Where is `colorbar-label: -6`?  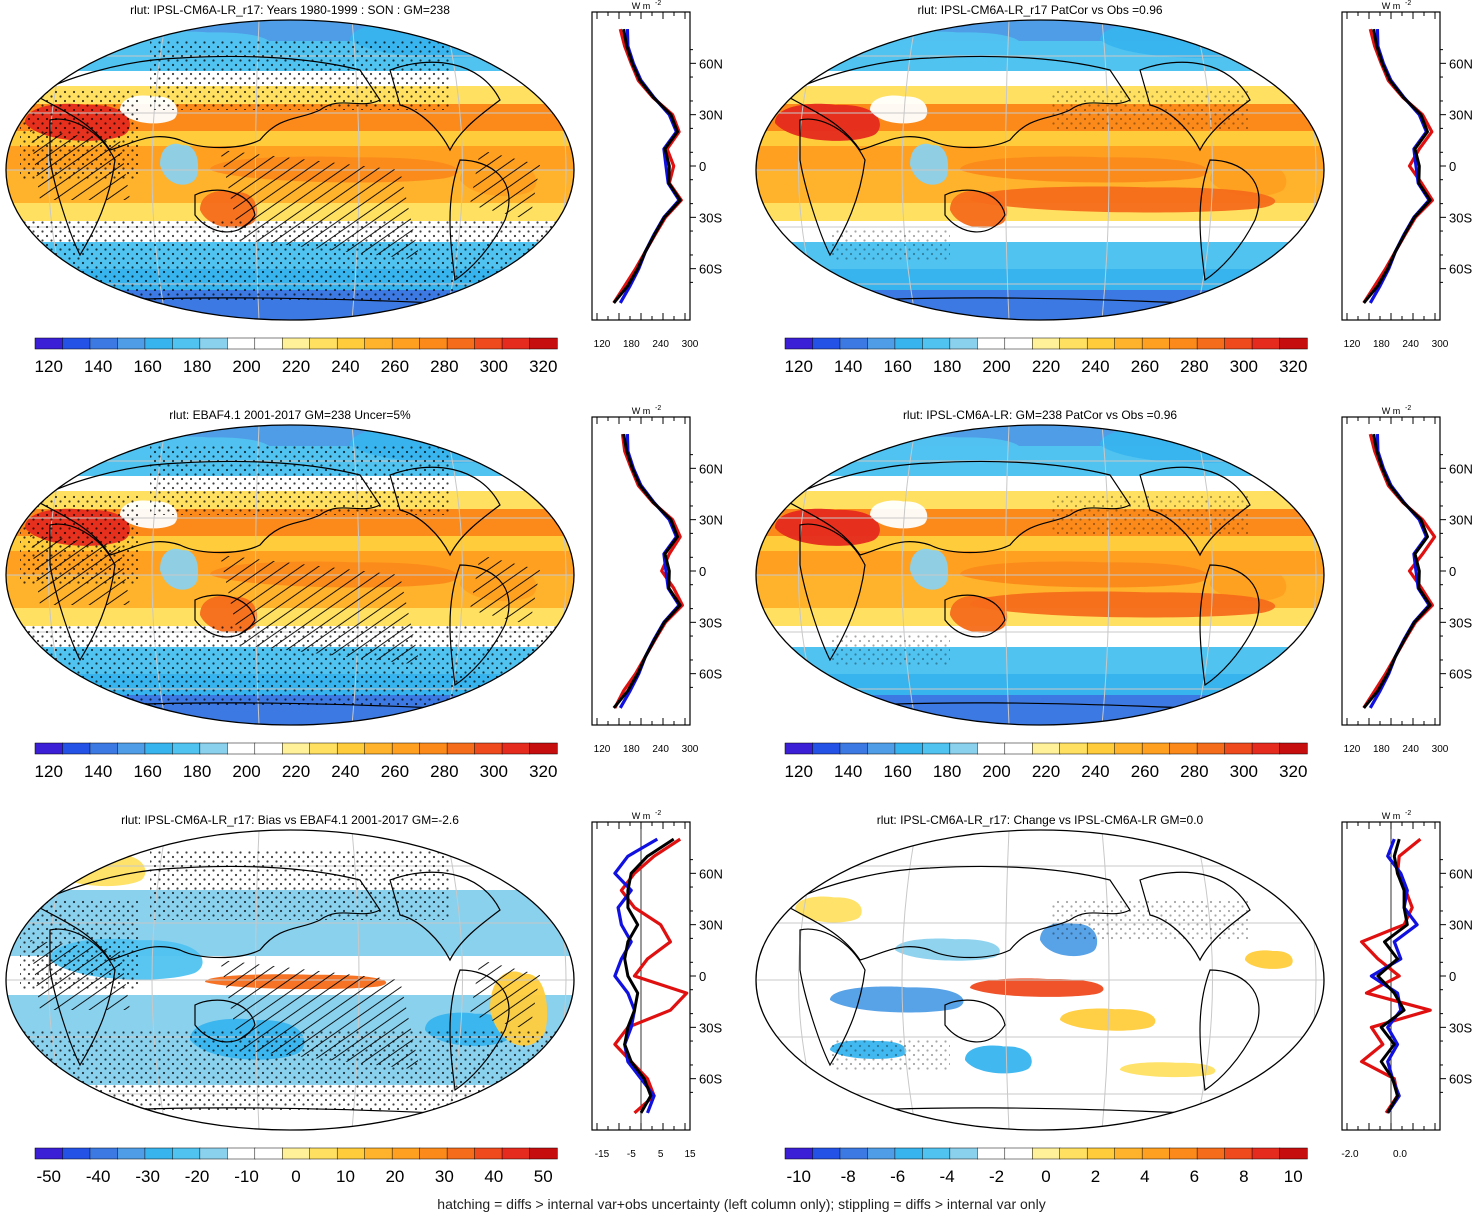 colorbar-label: -6 is located at coordinates (897, 1176).